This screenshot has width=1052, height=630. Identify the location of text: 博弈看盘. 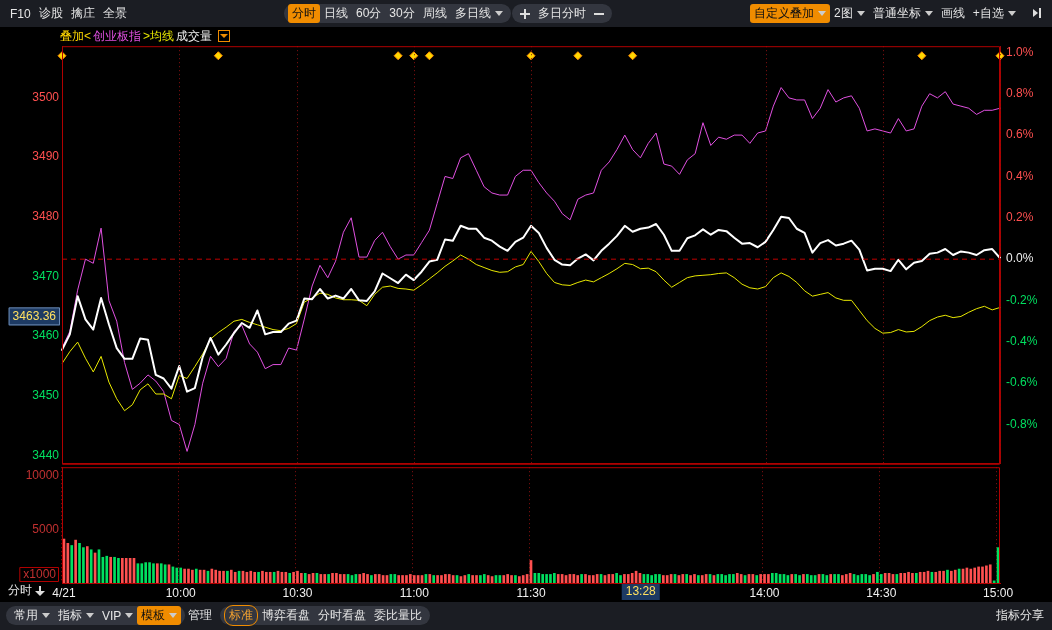
(286, 615).